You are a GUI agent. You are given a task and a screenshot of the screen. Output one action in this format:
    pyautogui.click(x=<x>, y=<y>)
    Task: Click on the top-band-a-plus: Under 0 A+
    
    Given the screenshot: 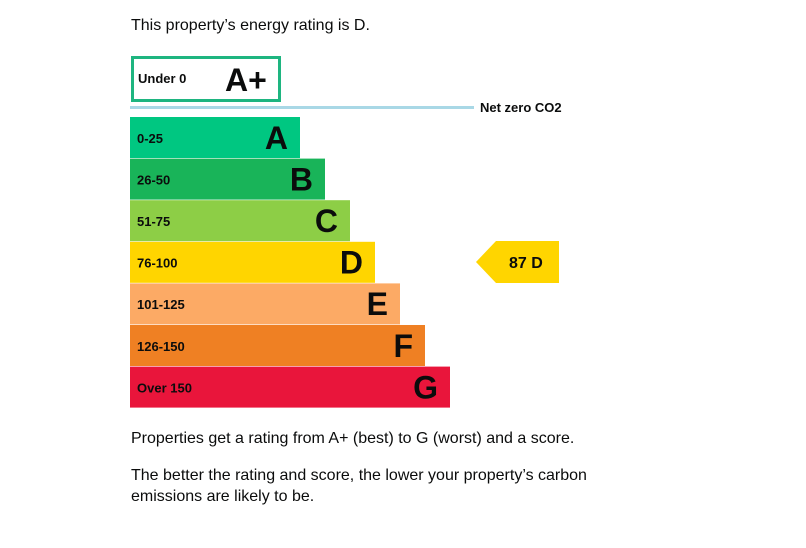 What is the action you would take?
    pyautogui.click(x=206, y=79)
    